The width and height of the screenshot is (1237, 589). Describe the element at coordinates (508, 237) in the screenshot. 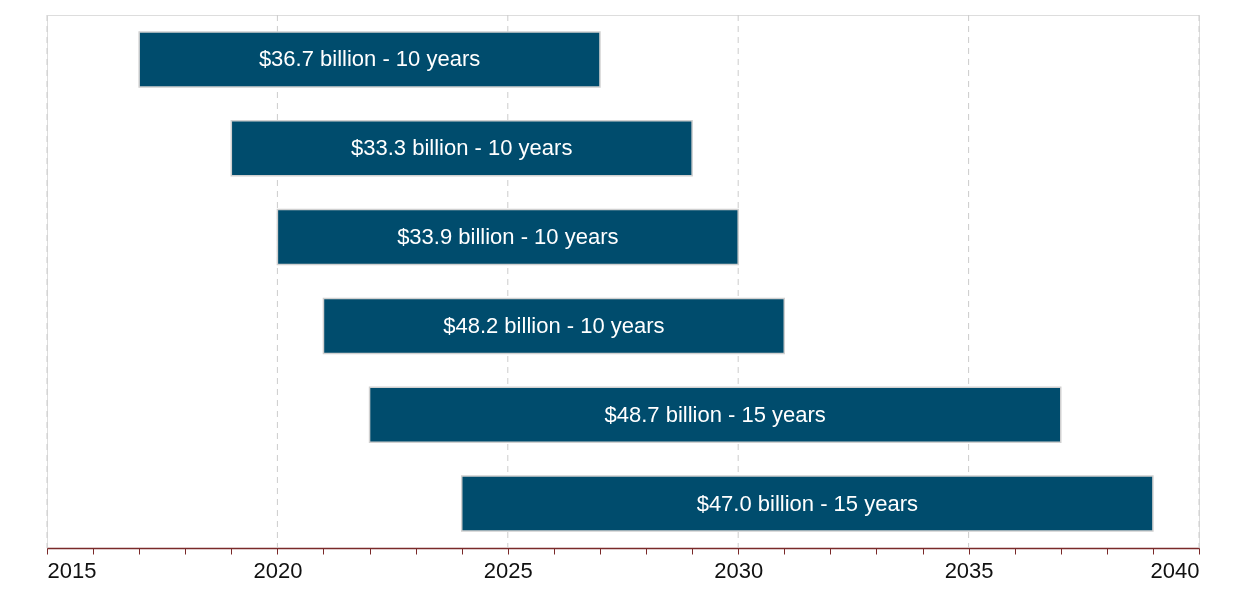

I see `annotation: $33.9 billion - 10 years` at that location.